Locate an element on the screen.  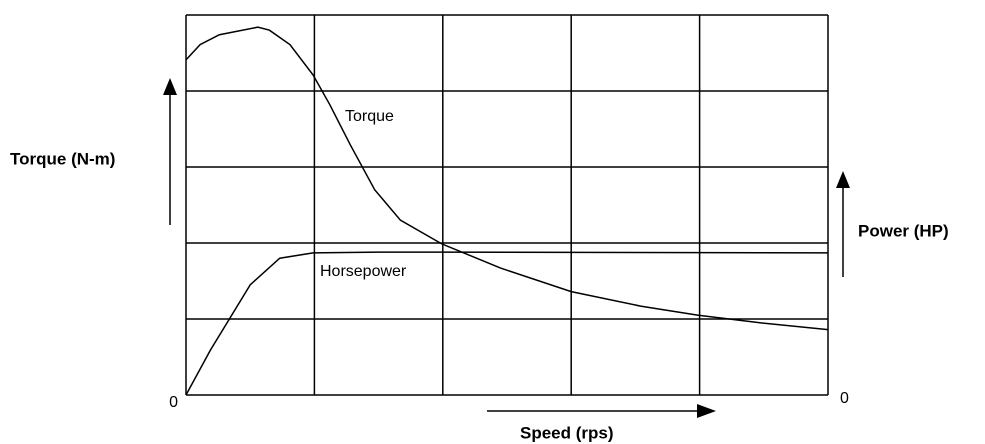
y-axis-label: Torque (N-m) is located at coordinates (62, 158).